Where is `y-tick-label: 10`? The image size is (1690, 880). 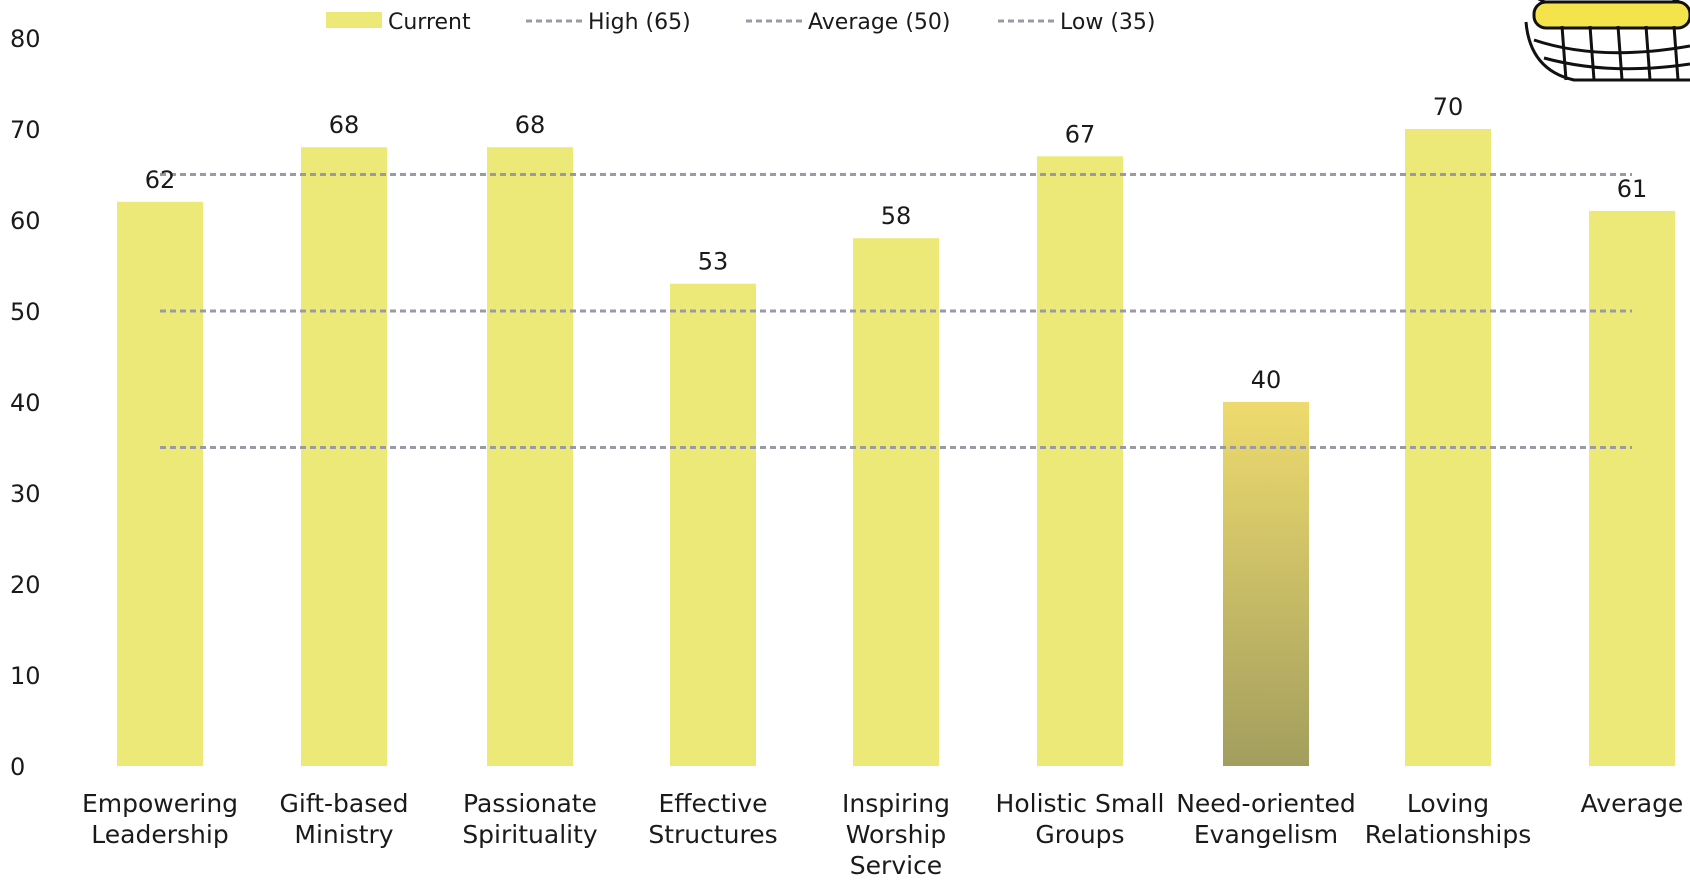
y-tick-label: 10 is located at coordinates (25, 676).